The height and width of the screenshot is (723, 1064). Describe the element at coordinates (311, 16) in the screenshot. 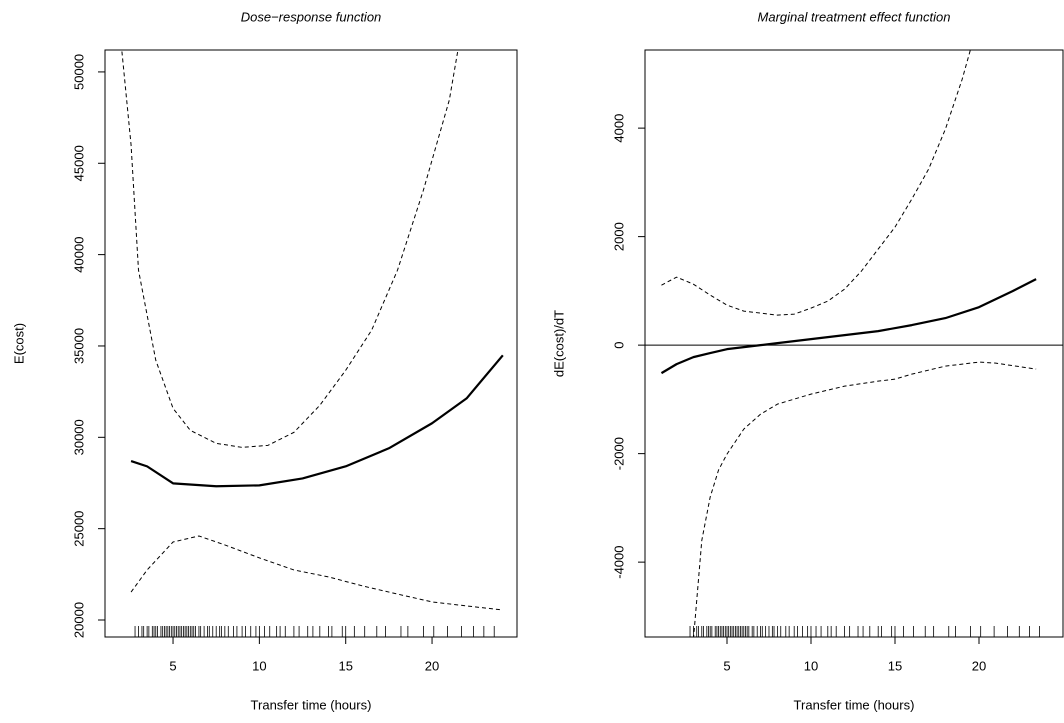

I see `chart-title: Dose−response function` at that location.